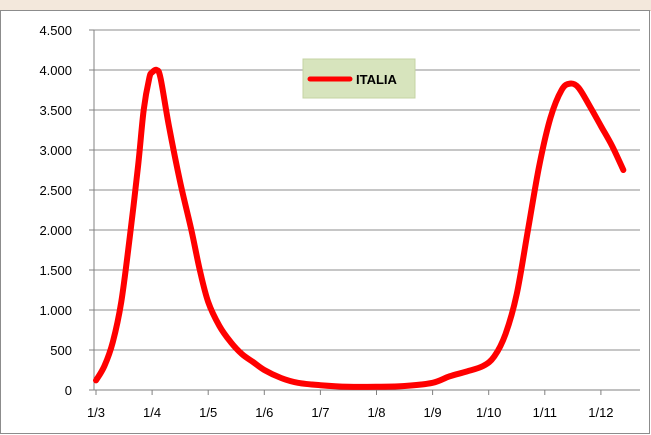  What do you see at coordinates (264, 412) in the screenshot?
I see `x-tick-label: 1/6` at bounding box center [264, 412].